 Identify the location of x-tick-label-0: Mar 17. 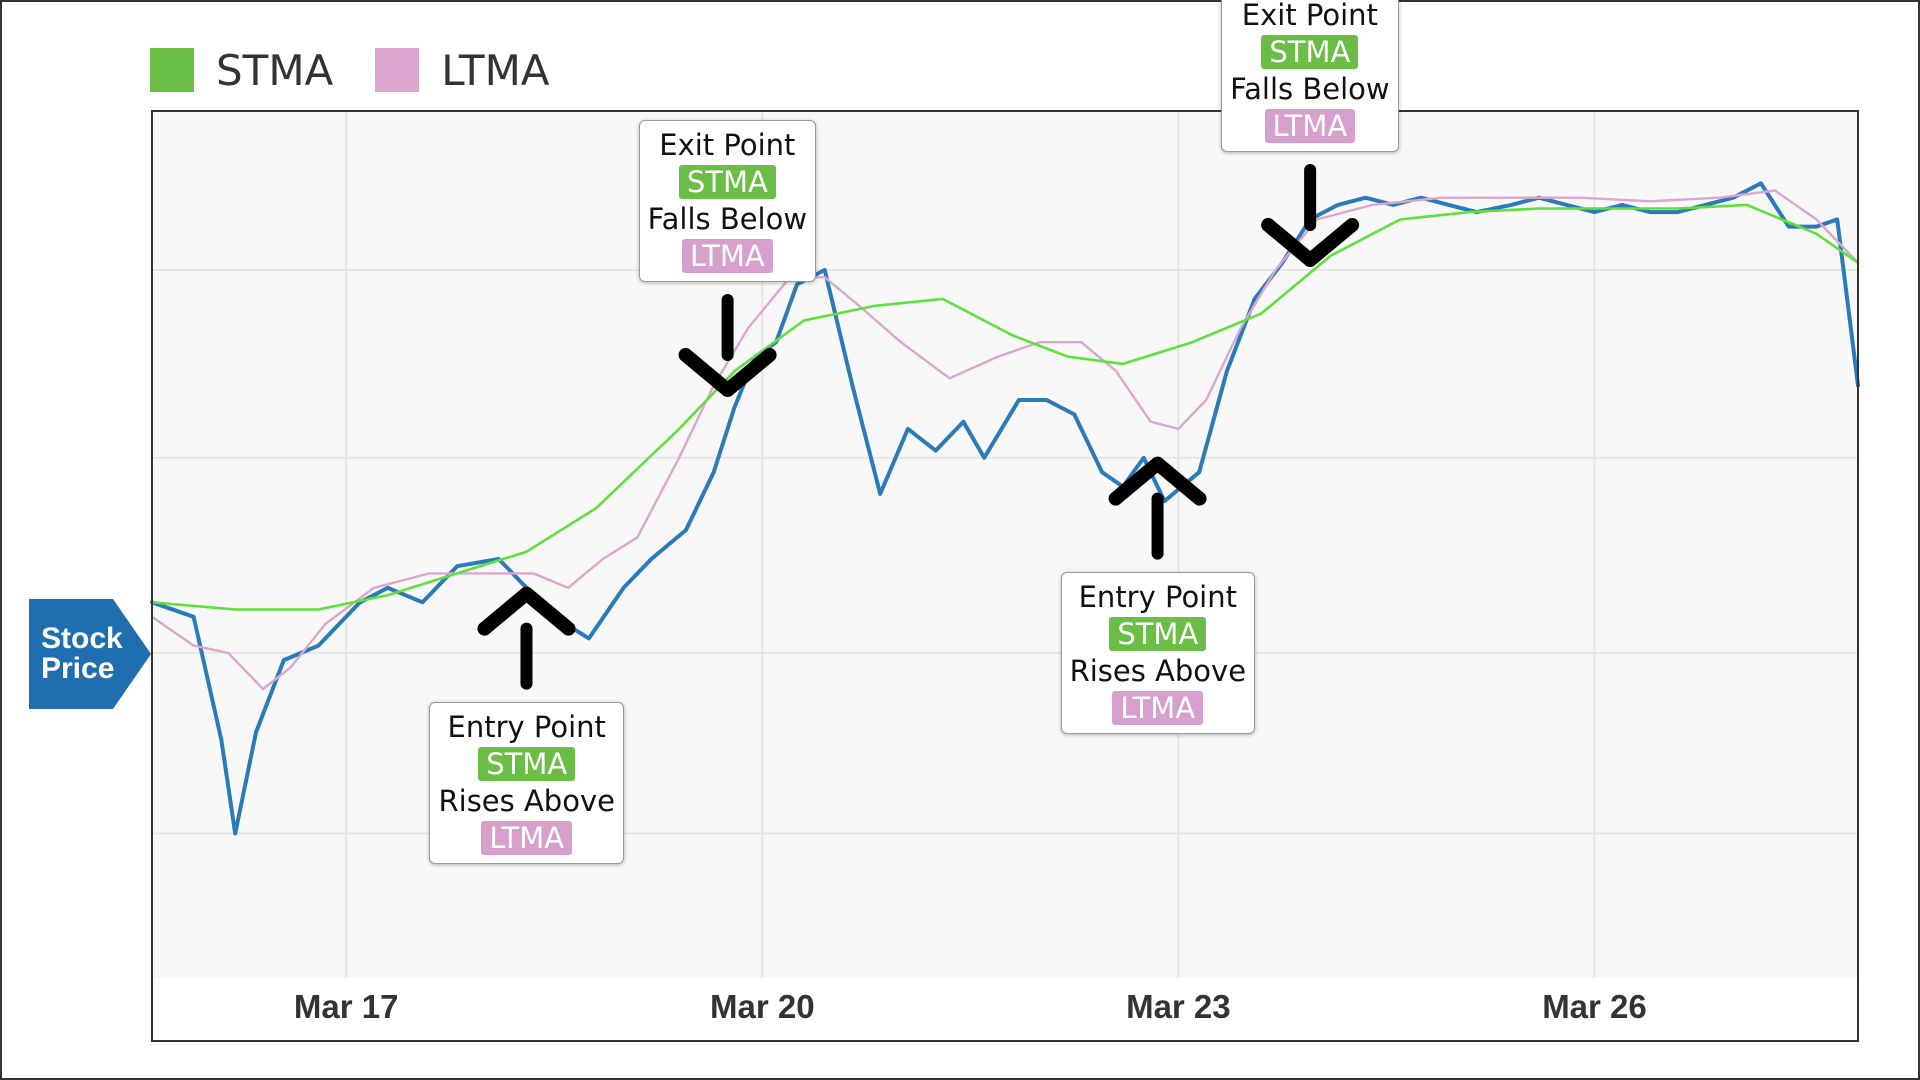
(346, 1006).